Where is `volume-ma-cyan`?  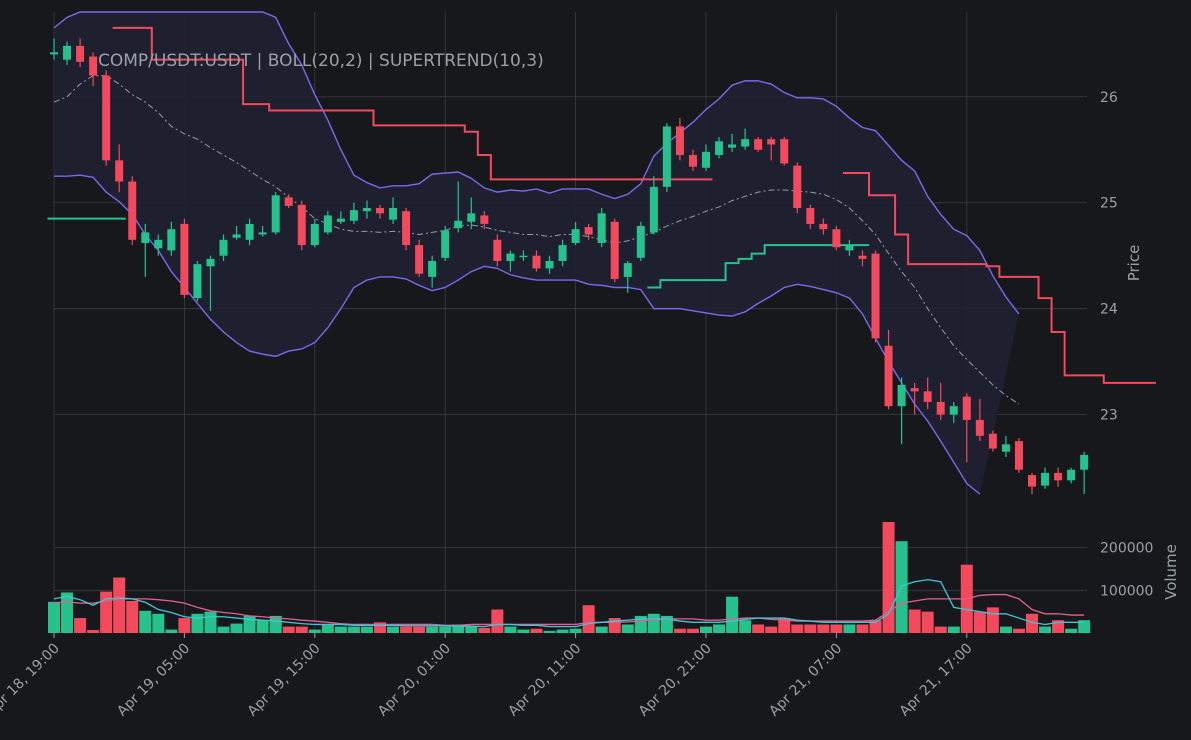 volume-ma-cyan is located at coordinates (569, 603).